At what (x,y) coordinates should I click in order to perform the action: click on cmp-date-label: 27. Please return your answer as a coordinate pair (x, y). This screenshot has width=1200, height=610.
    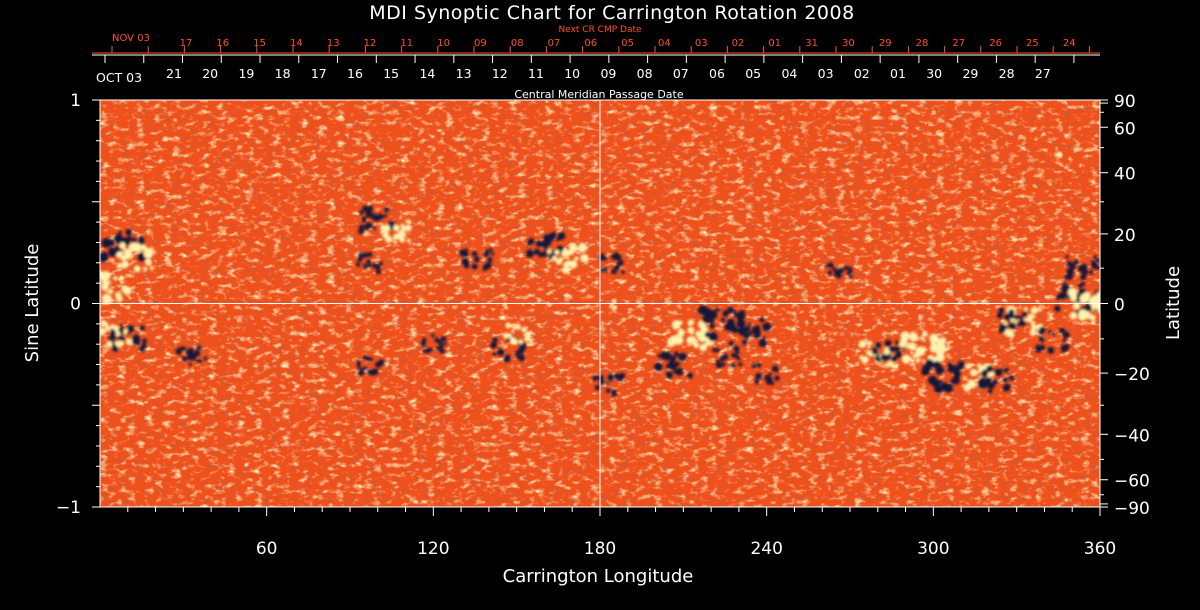
    Looking at the image, I should click on (1043, 73).